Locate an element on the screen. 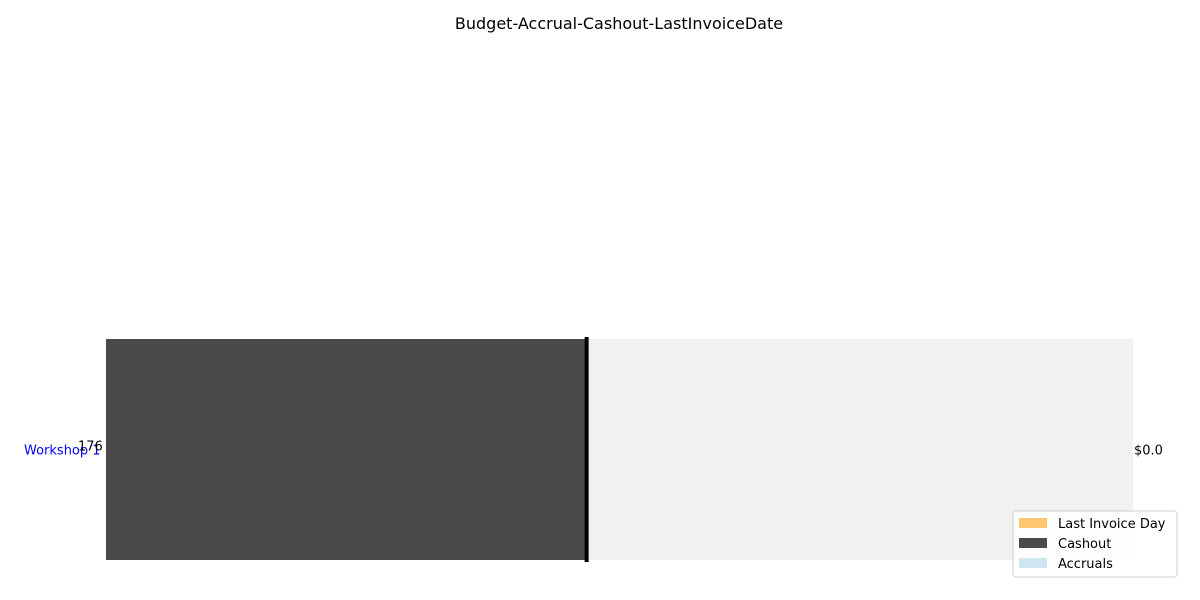 This screenshot has width=1200, height=600. legend-label-accruals: Accruals is located at coordinates (1085, 564).